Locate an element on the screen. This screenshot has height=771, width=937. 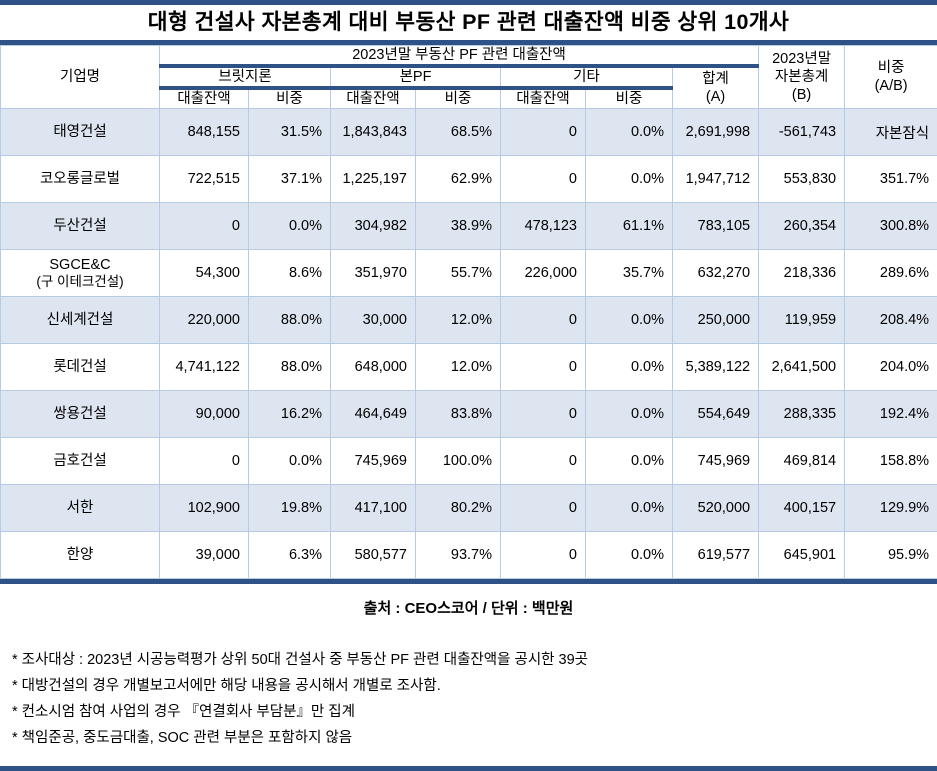
cell-company-name: 코오롱글로벌 is located at coordinates (80, 179).